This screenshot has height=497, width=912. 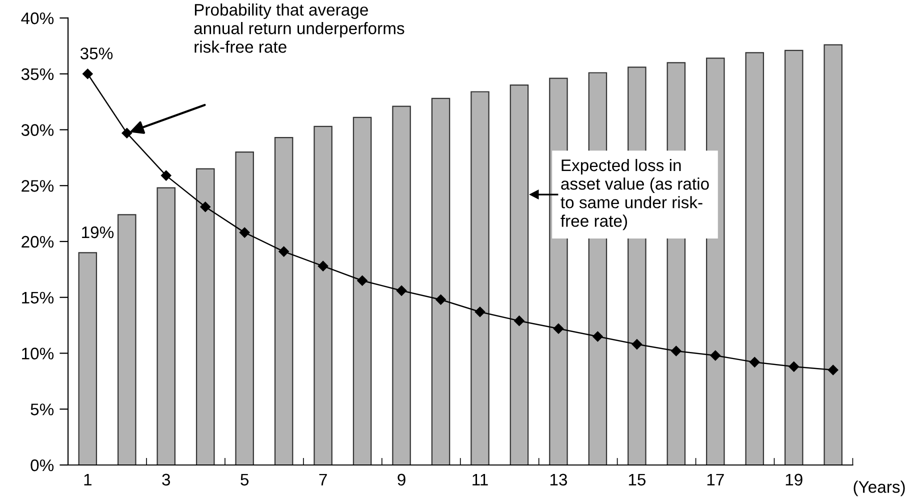 I want to click on y-tick-label: 5%, so click(x=42, y=410).